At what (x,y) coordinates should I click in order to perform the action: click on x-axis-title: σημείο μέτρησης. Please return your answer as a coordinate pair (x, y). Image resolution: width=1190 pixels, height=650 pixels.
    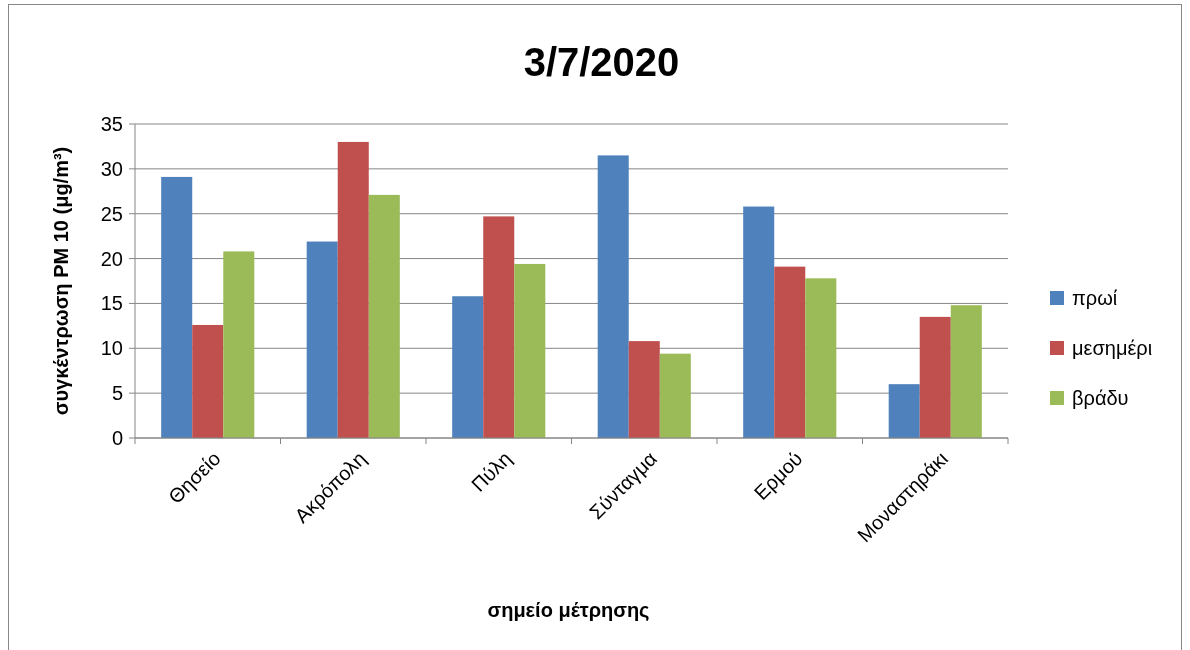
    Looking at the image, I should click on (568, 610).